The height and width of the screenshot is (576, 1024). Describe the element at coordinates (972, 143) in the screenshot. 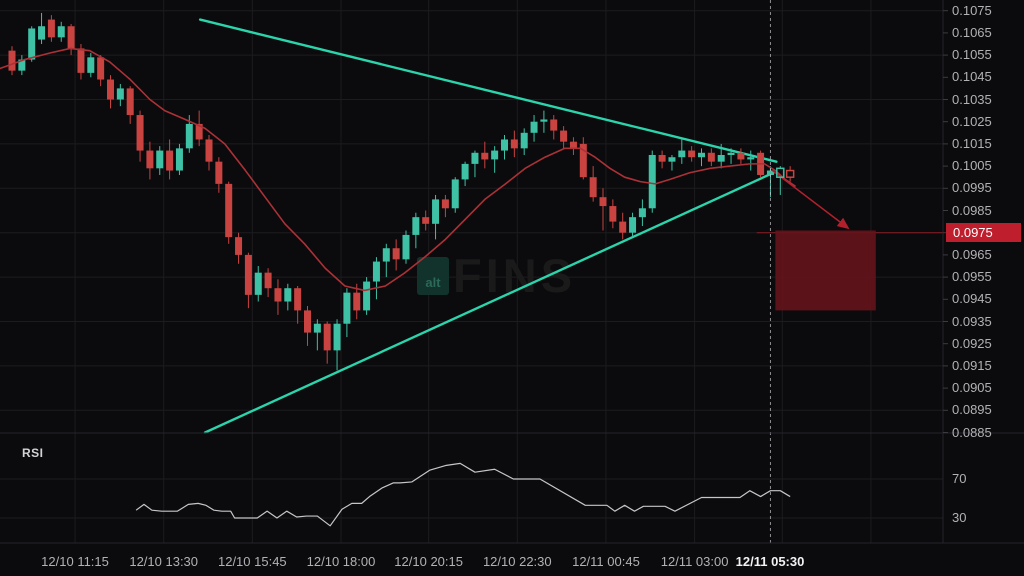

I see `price-axis-label: 0.1015` at that location.